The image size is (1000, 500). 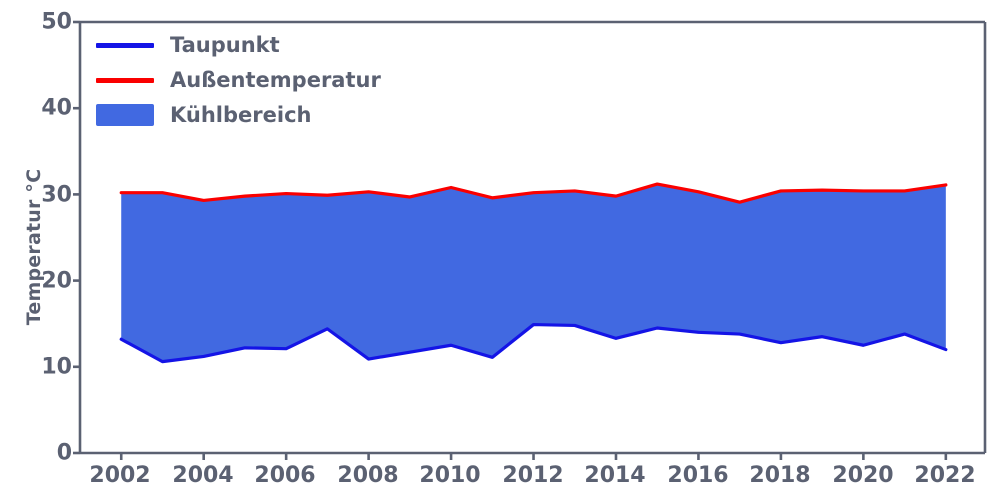 What do you see at coordinates (450, 475) in the screenshot?
I see `x-tick-2010: 2010` at bounding box center [450, 475].